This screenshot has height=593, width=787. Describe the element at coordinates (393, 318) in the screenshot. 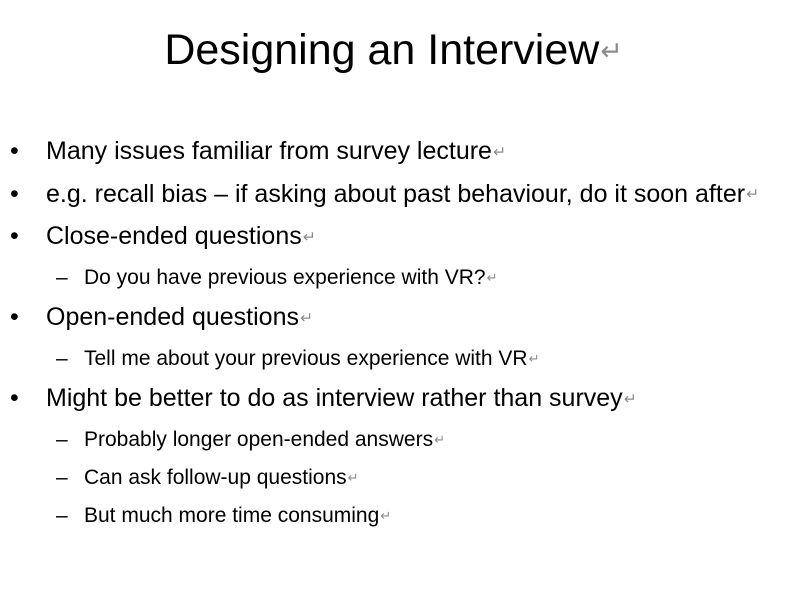

I see `bullet-item: • Open-ended questions↵` at that location.